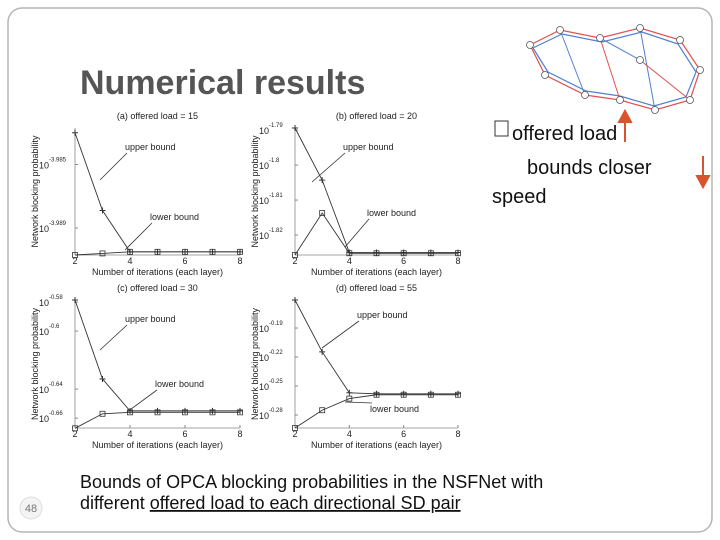 Image resolution: width=720 pixels, height=540 pixels. I want to click on page-number-badge, so click(31, 508).